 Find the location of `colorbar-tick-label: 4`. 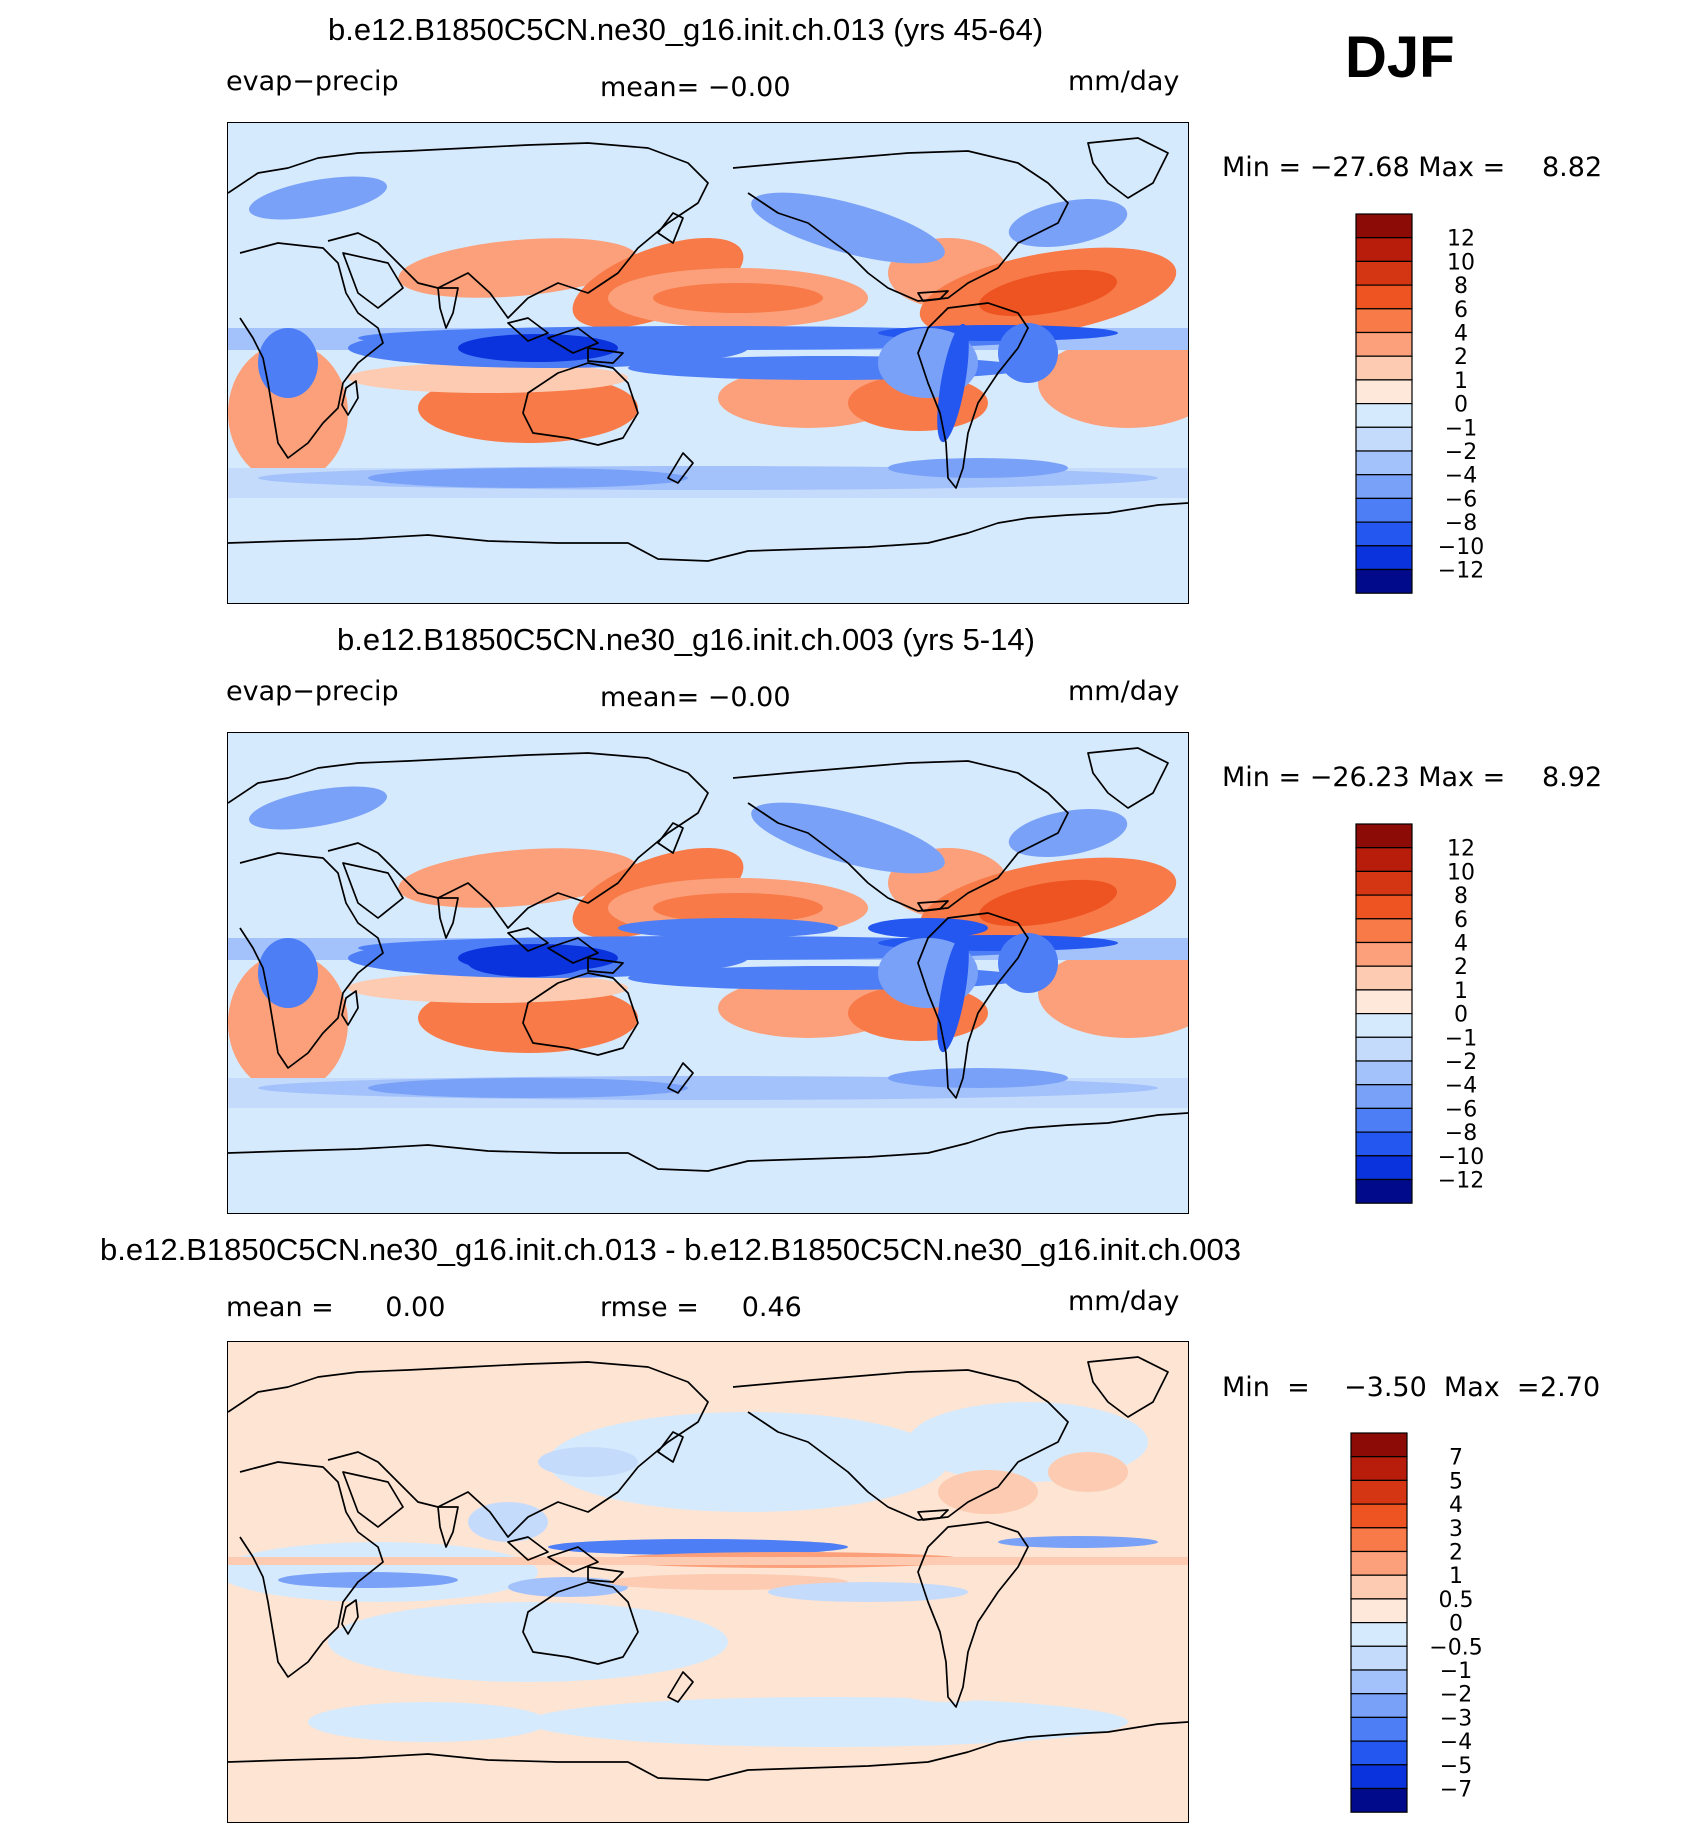

colorbar-tick-label: 4 is located at coordinates (1456, 1505).